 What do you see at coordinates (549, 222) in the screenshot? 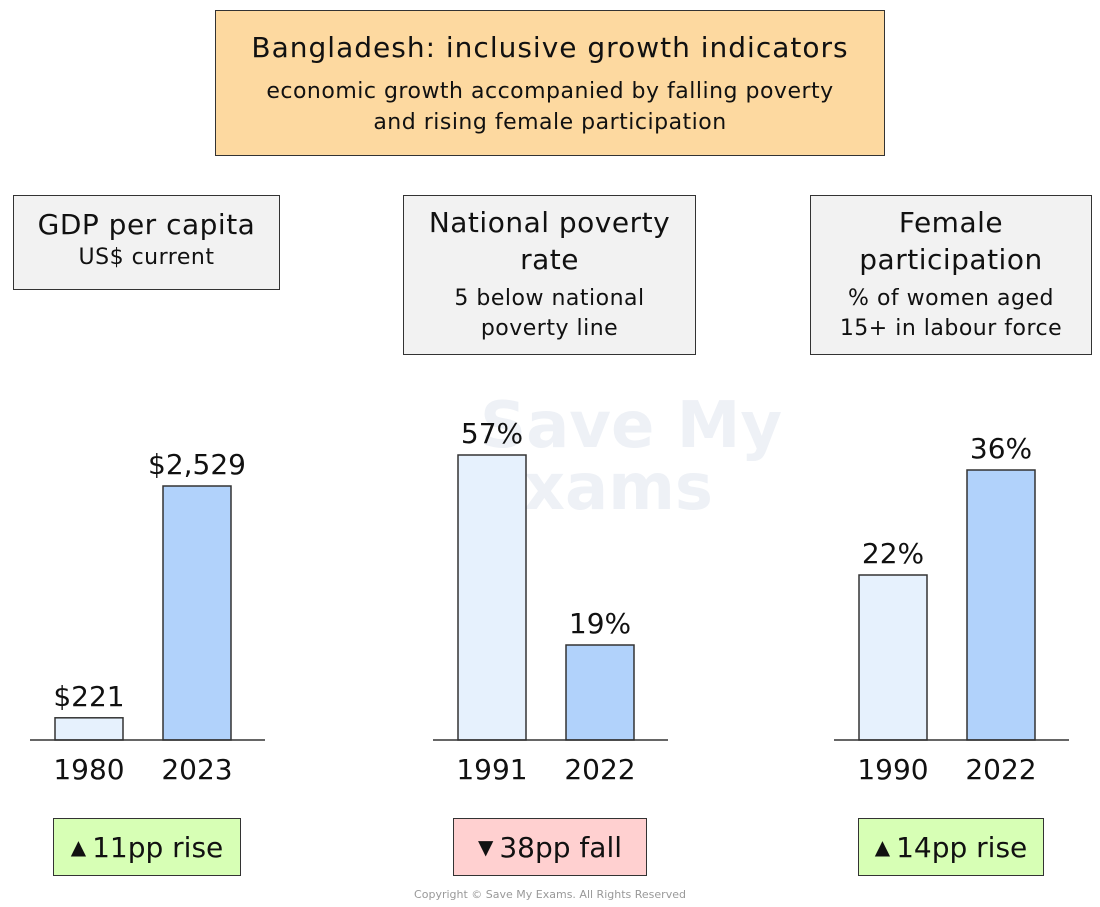
I see `panel-title-line-1: National poverty` at bounding box center [549, 222].